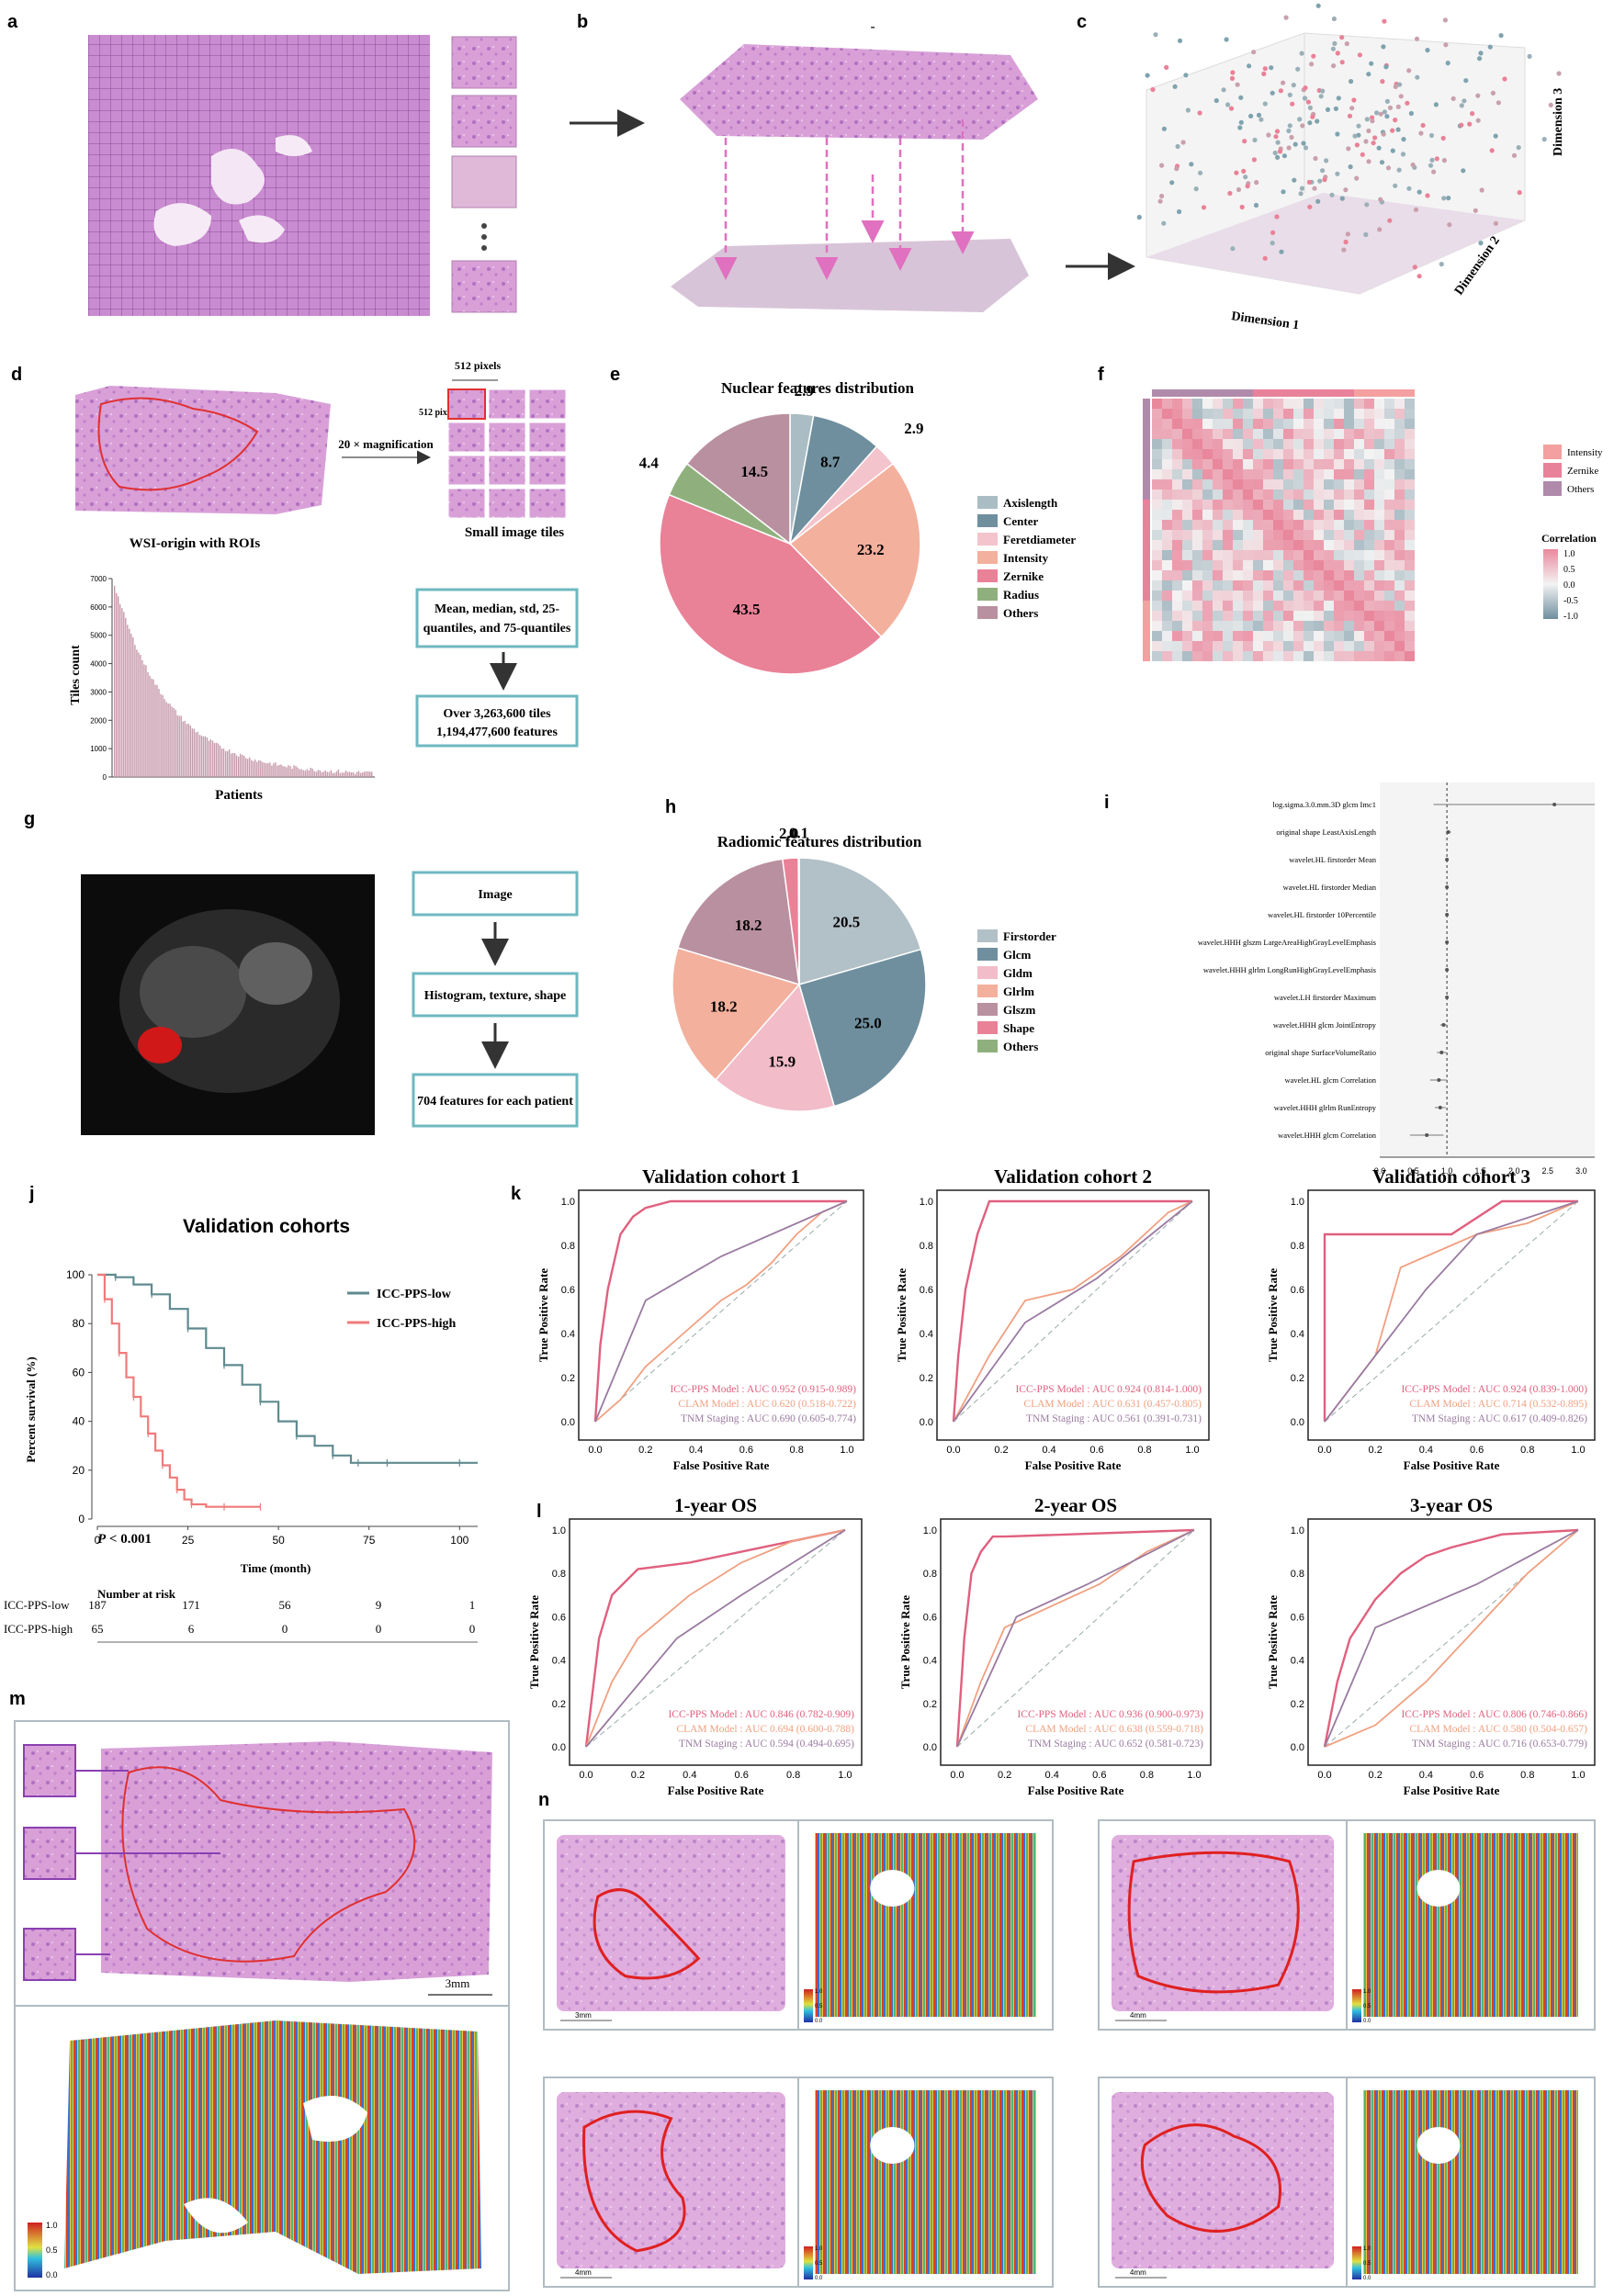 The height and width of the screenshot is (2296, 1614). Describe the element at coordinates (1297, 1704) in the screenshot. I see `y-tick-label: 0.2` at that location.